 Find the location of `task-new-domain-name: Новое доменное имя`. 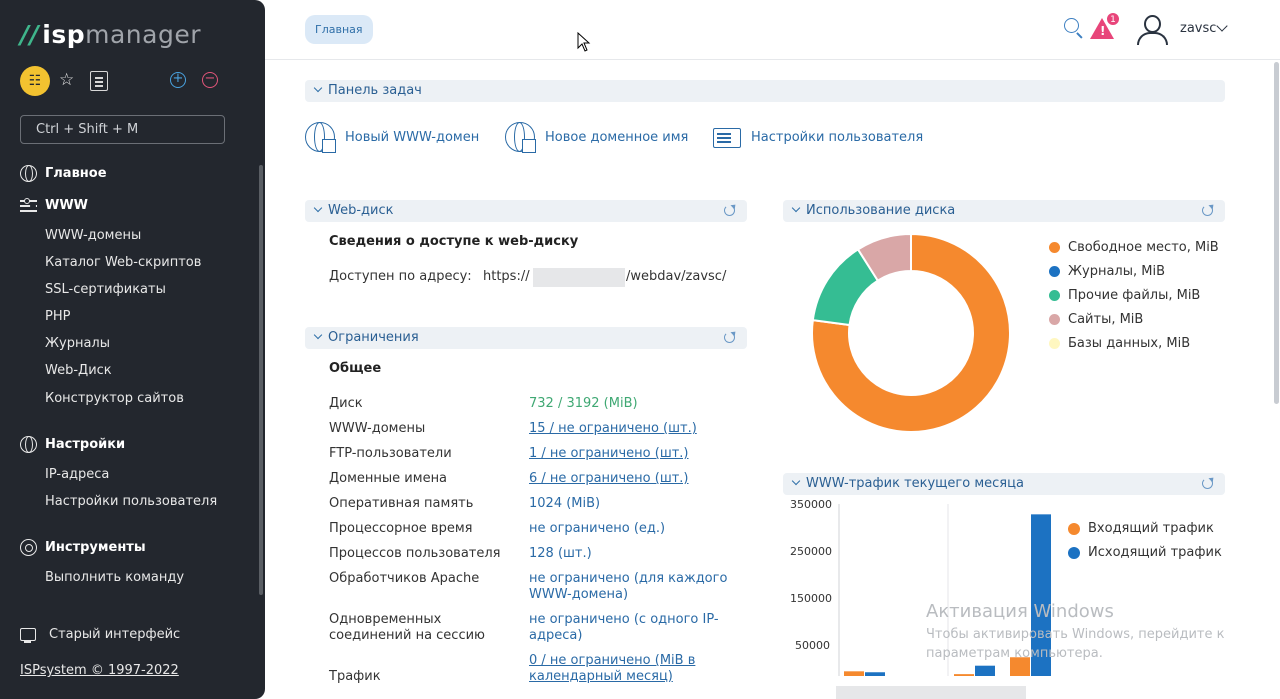

task-new-domain-name: Новое доменное имя is located at coordinates (596, 137).